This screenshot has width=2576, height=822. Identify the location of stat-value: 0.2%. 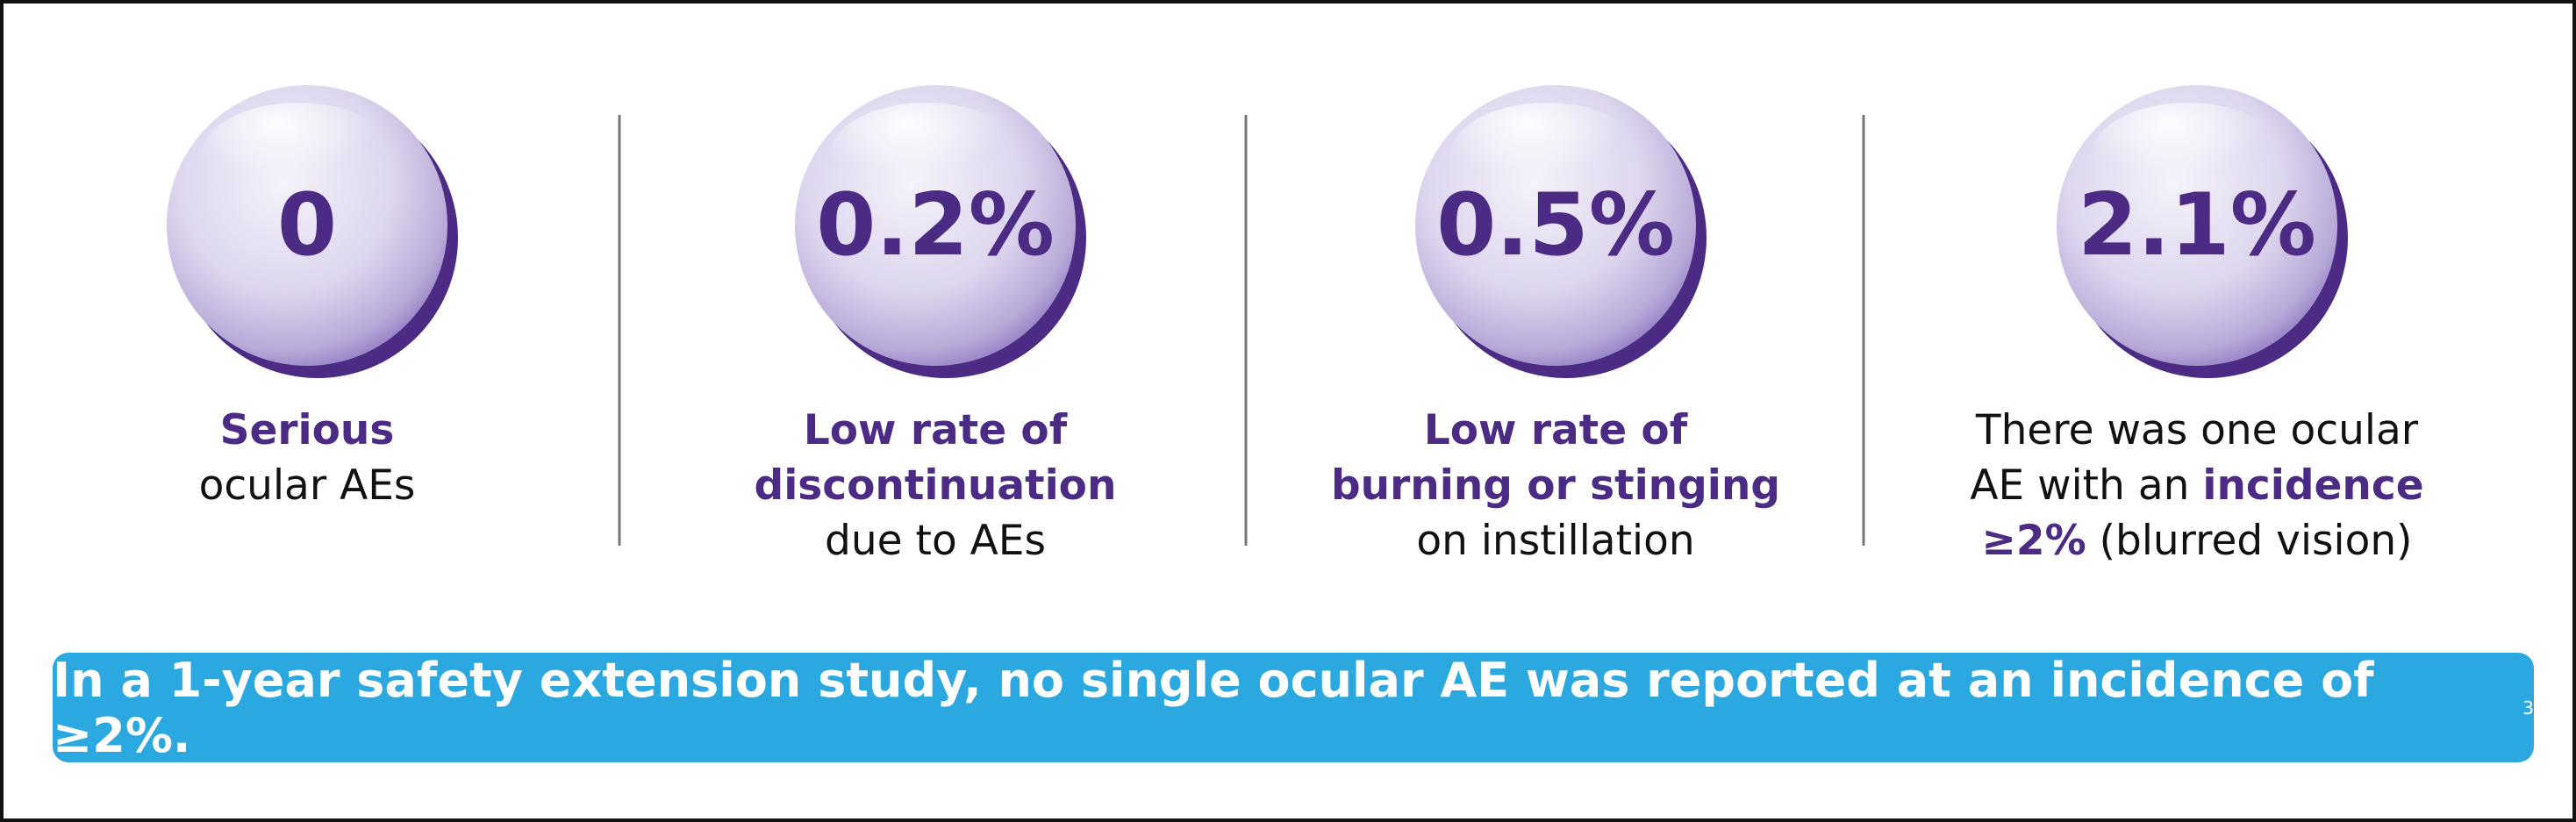
(935, 225).